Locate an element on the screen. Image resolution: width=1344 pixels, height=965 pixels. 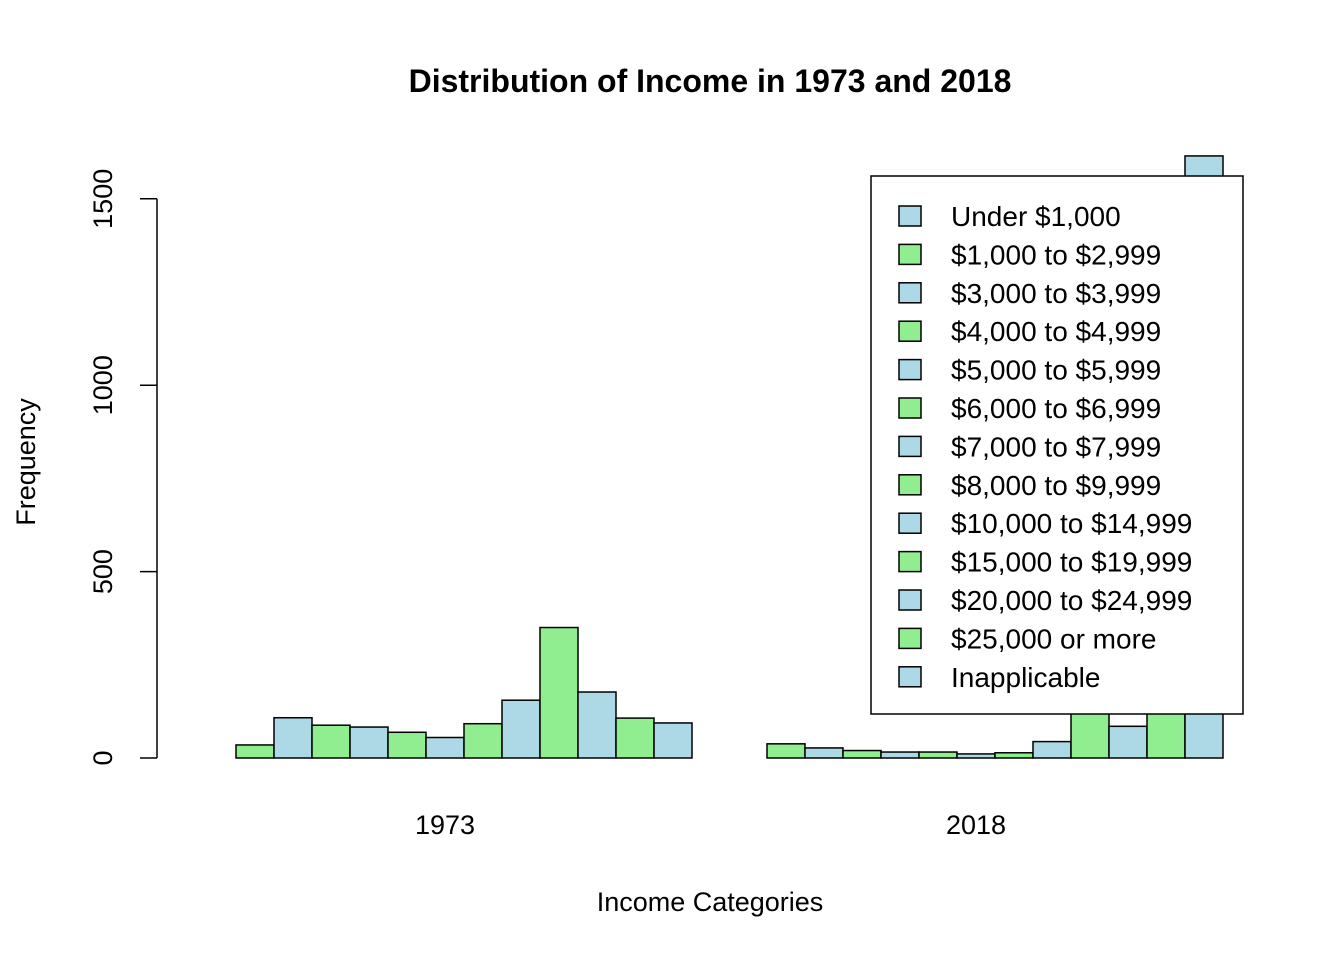
y-tick-label: 0 is located at coordinates (103, 757).